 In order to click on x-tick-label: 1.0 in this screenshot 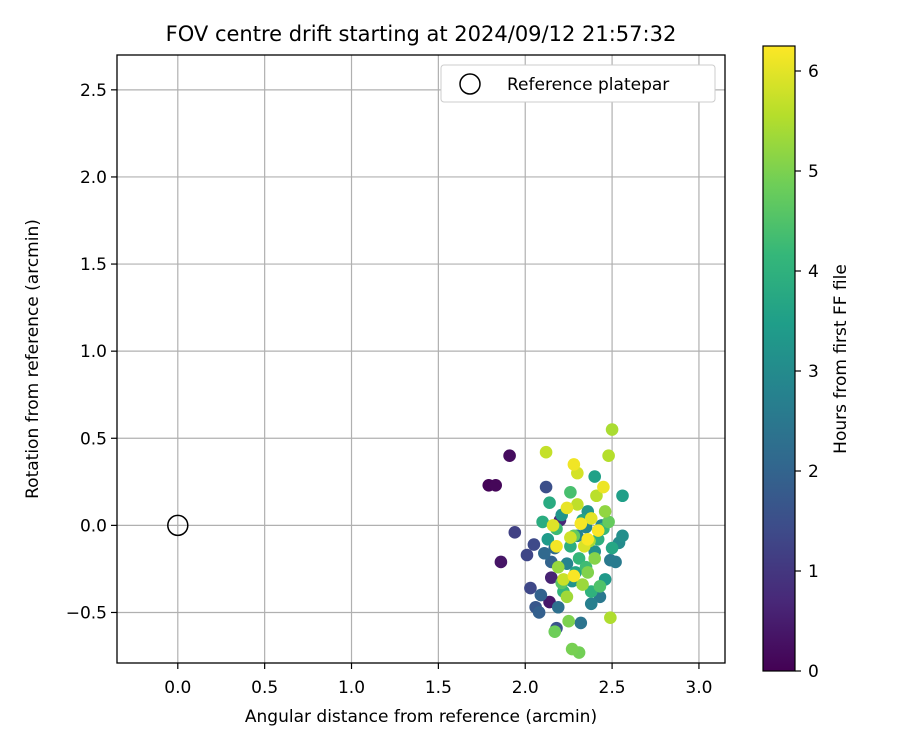, I will do `click(351, 688)`.